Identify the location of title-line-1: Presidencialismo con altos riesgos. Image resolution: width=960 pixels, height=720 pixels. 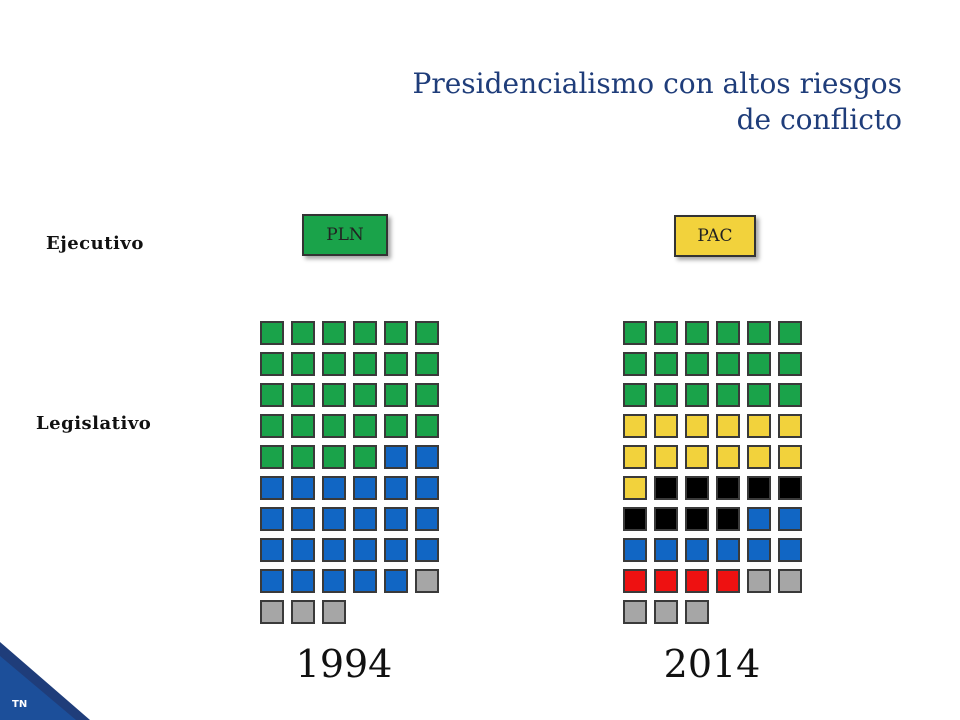
(657, 83).